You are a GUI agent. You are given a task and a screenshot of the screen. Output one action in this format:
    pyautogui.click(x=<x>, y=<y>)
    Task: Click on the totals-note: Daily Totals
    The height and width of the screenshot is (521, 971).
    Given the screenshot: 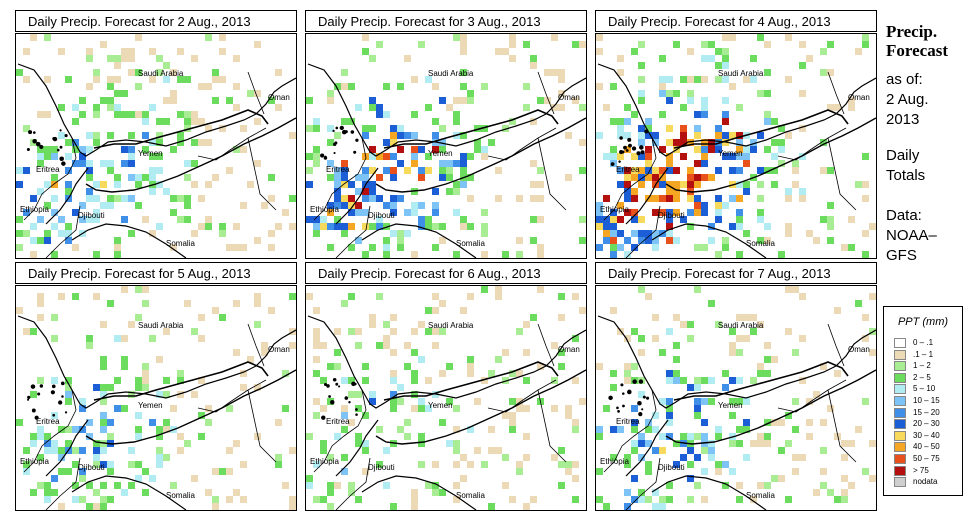 What is the action you would take?
    pyautogui.click(x=928, y=166)
    